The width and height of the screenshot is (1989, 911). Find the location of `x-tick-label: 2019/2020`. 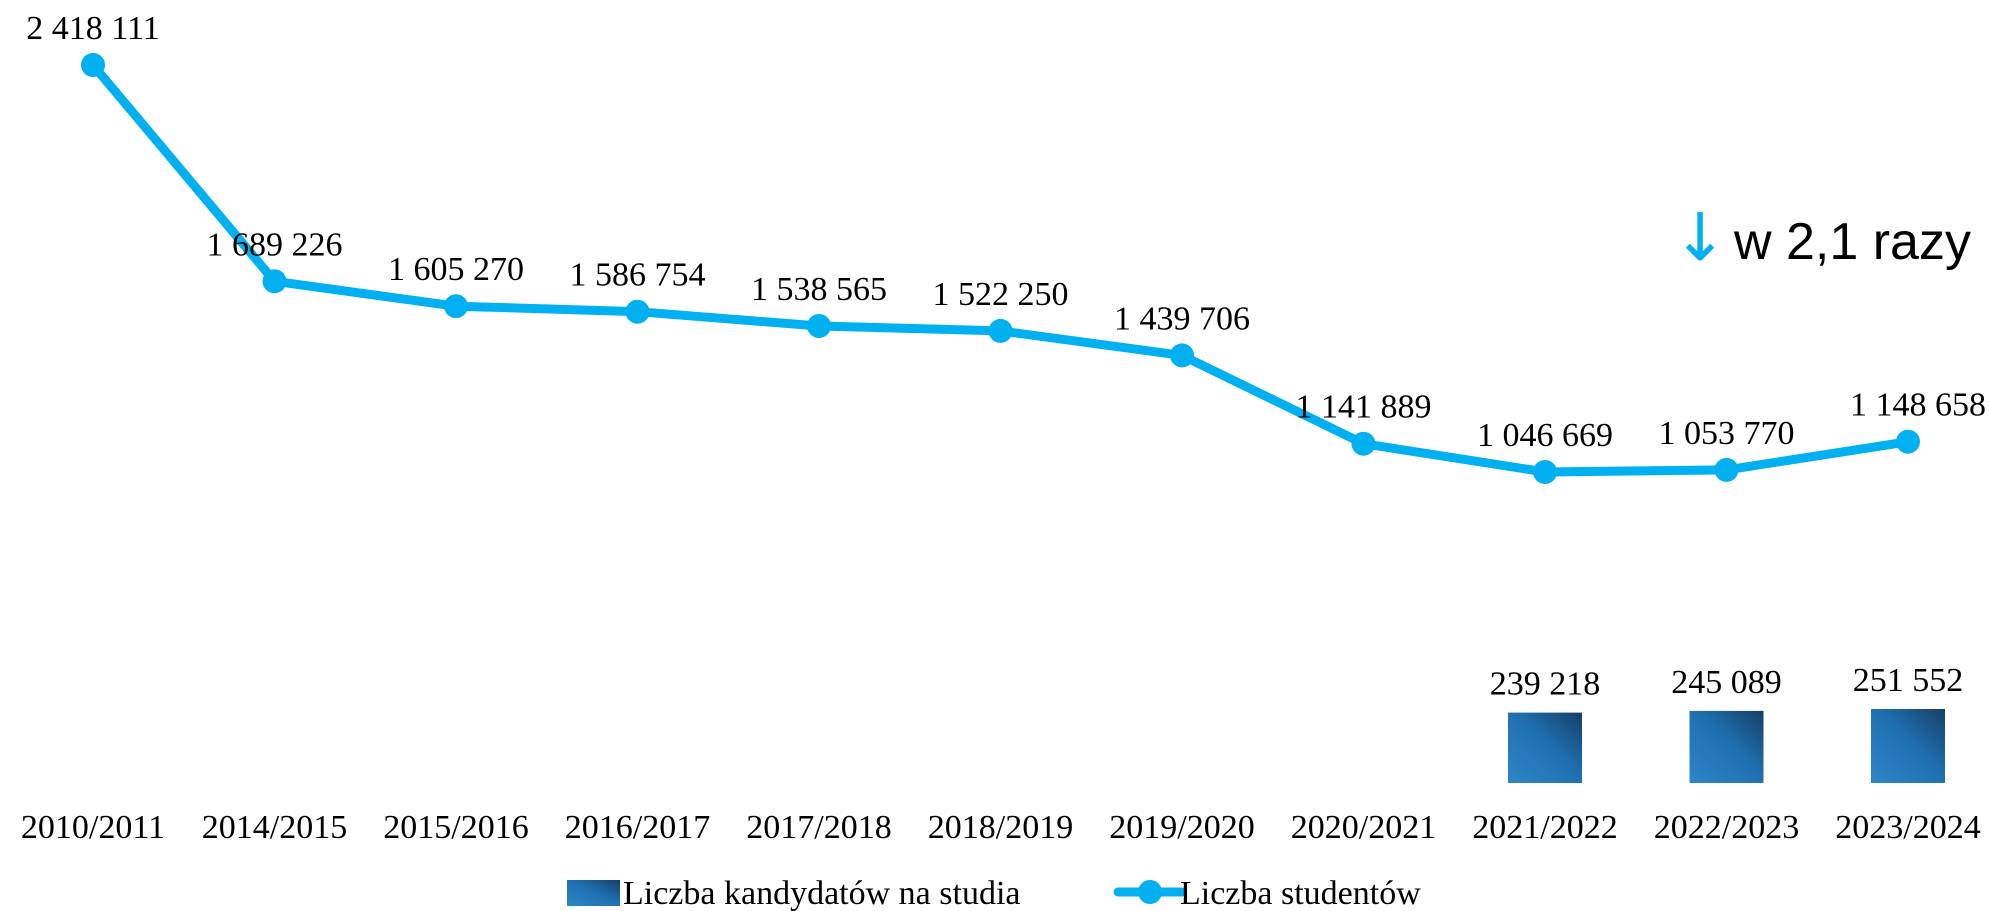

x-tick-label: 2019/2020 is located at coordinates (1181, 827).